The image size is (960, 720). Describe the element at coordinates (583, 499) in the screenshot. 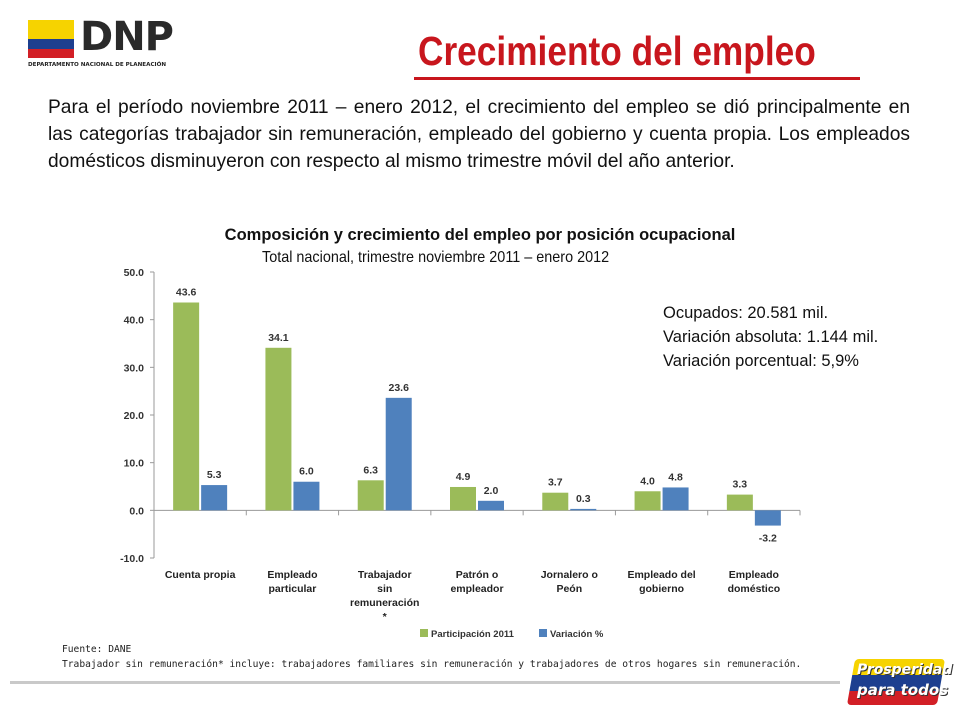

I see `data-label: 0.3` at that location.